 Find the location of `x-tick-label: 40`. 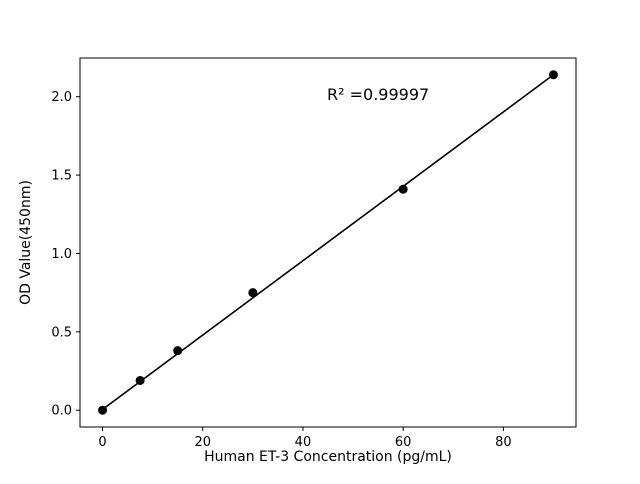

x-tick-label: 40 is located at coordinates (303, 442).